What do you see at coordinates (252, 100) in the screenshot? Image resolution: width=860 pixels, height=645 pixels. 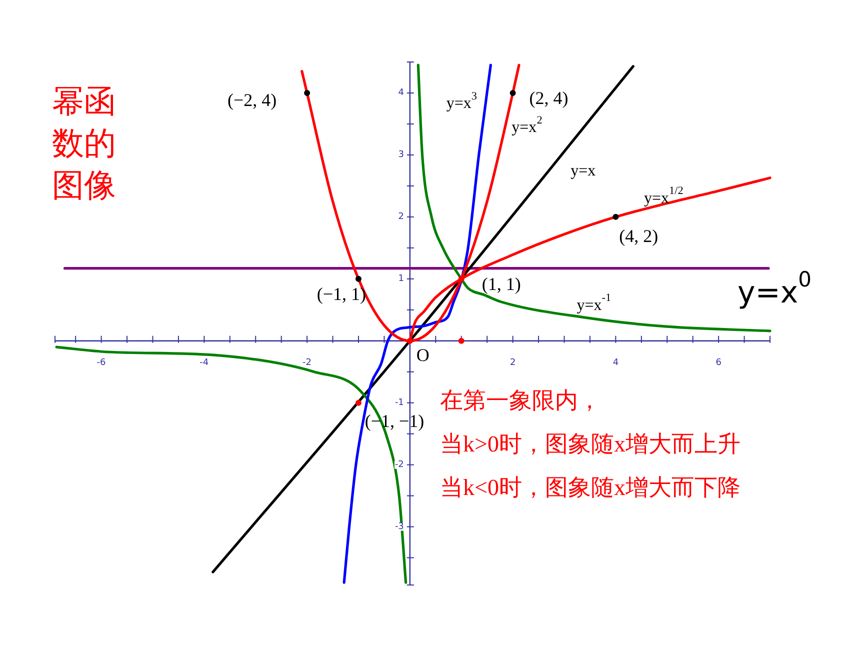 I see `data-label: (−2, 4)` at bounding box center [252, 100].